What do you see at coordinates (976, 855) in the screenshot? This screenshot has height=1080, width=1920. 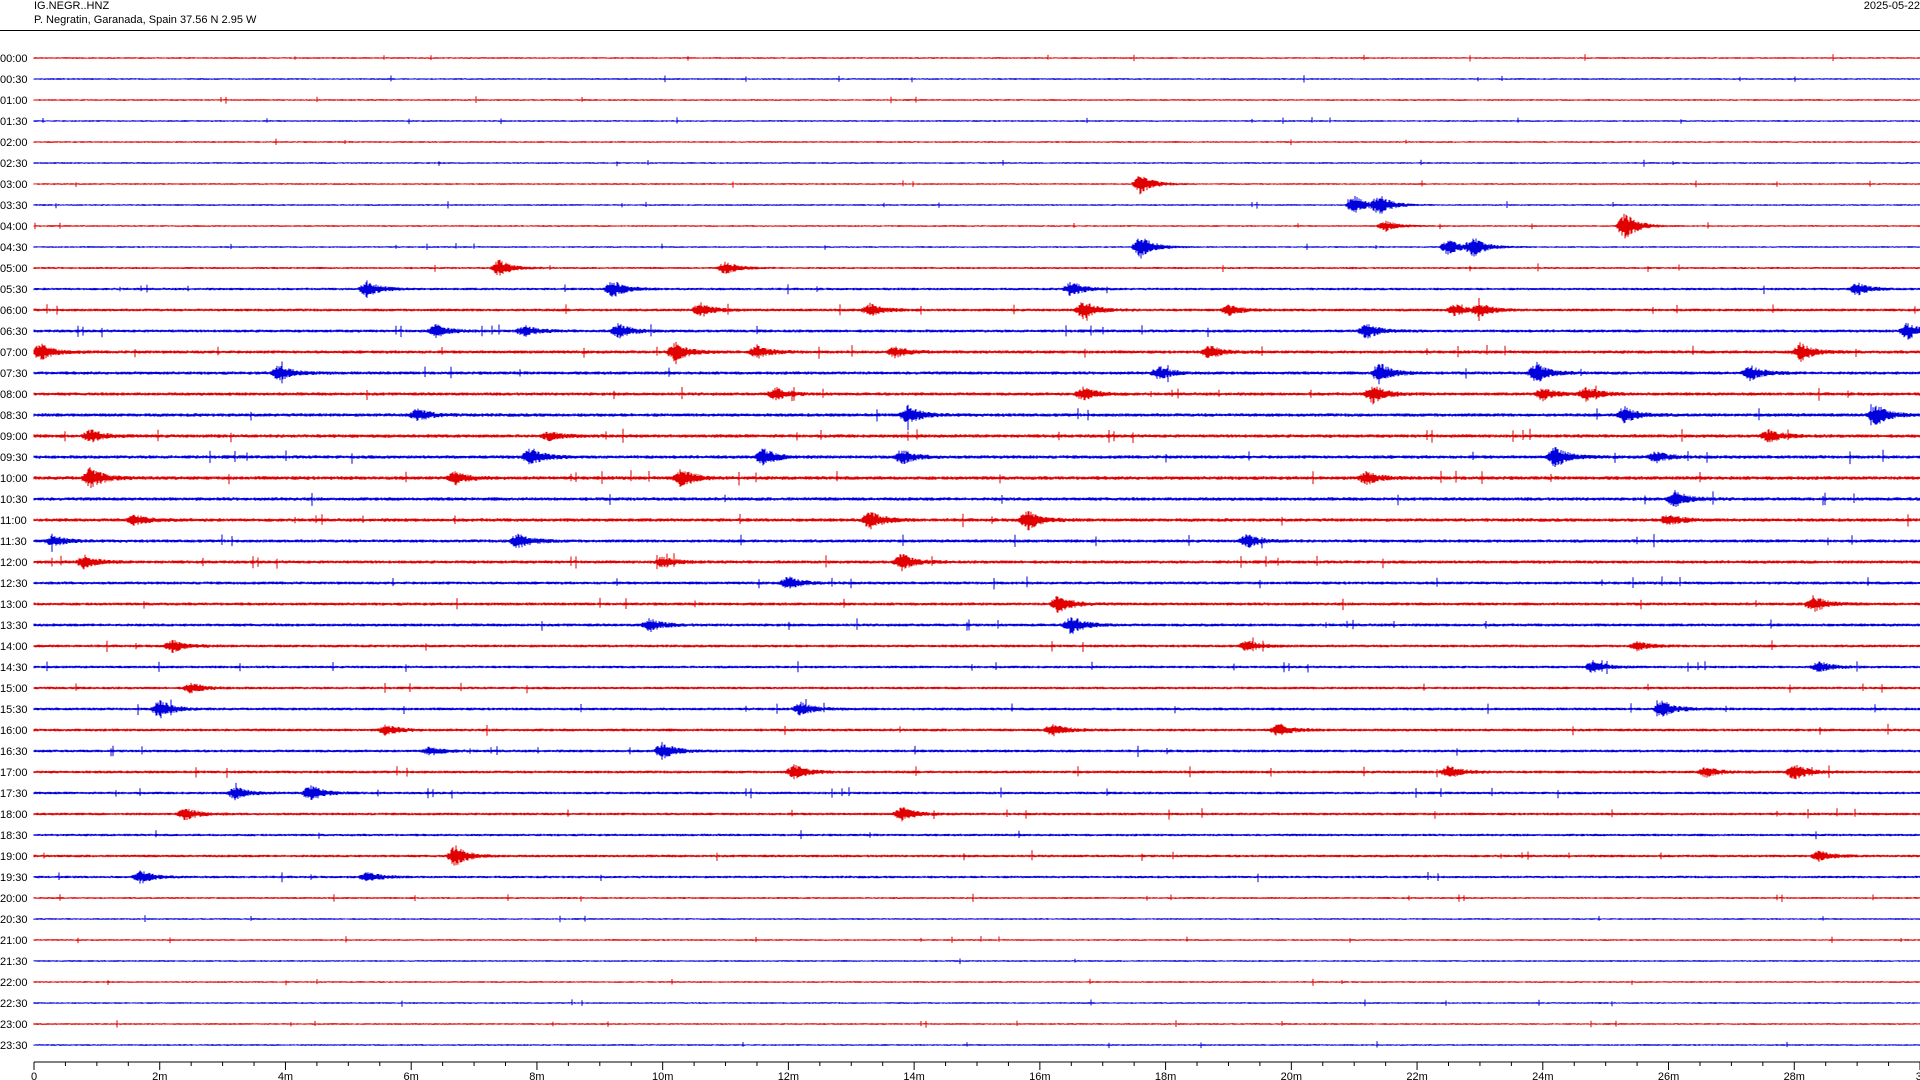 I see `trace-row-1900` at bounding box center [976, 855].